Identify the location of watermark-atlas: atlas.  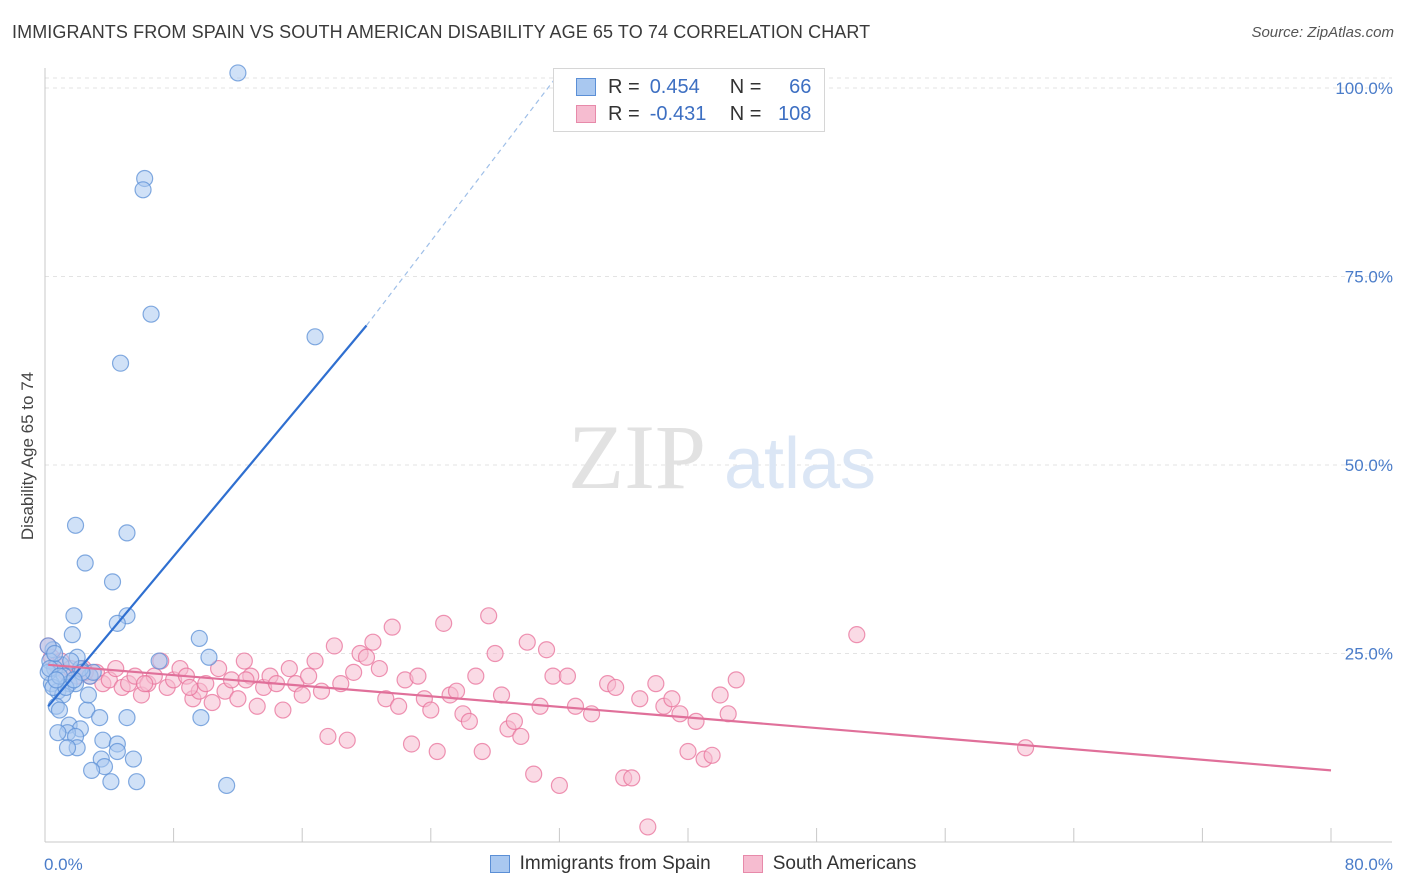
(800, 464).